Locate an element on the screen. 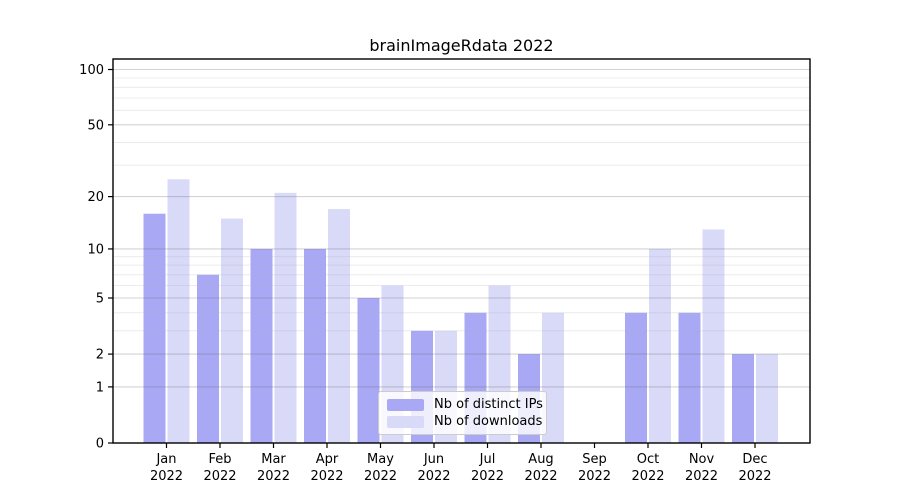 This screenshot has height=500, width=900. bar-downloads-feb is located at coordinates (232, 330).